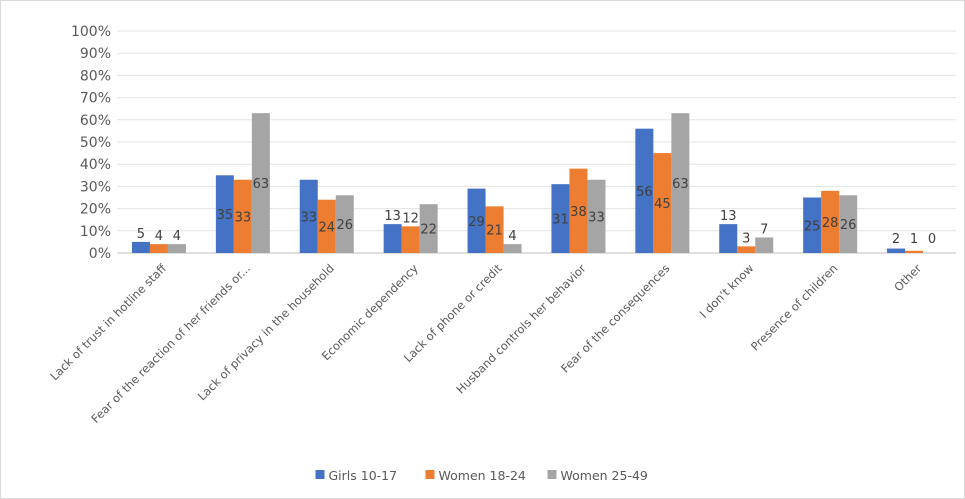 This screenshot has width=965, height=499. I want to click on data-label: 22, so click(428, 230).